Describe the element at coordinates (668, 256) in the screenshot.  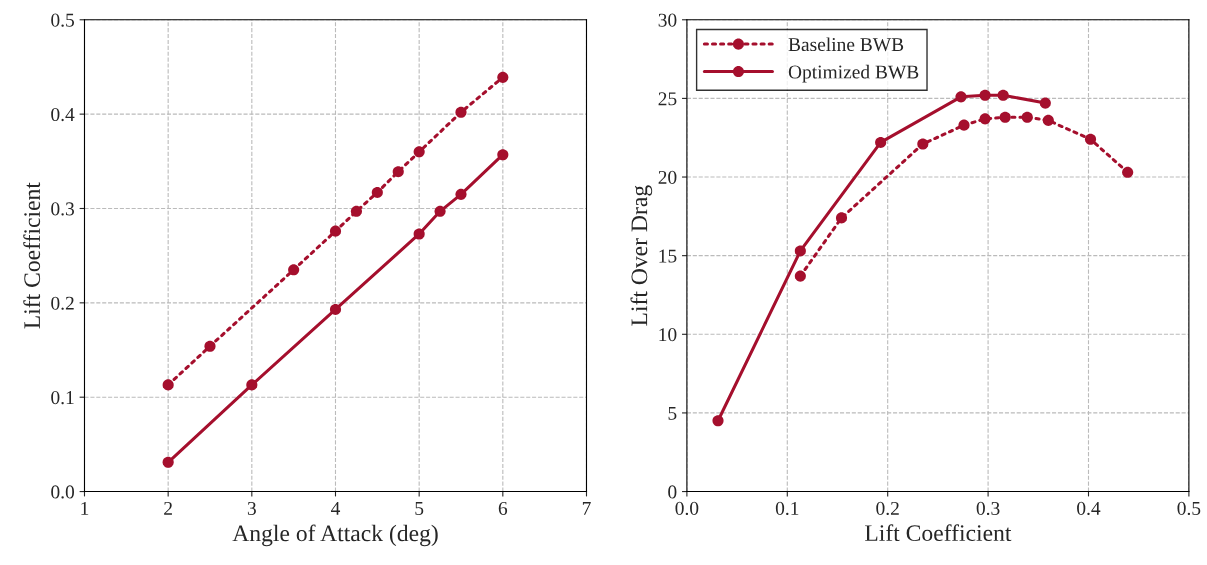
I see `y-tick-label: 15` at that location.